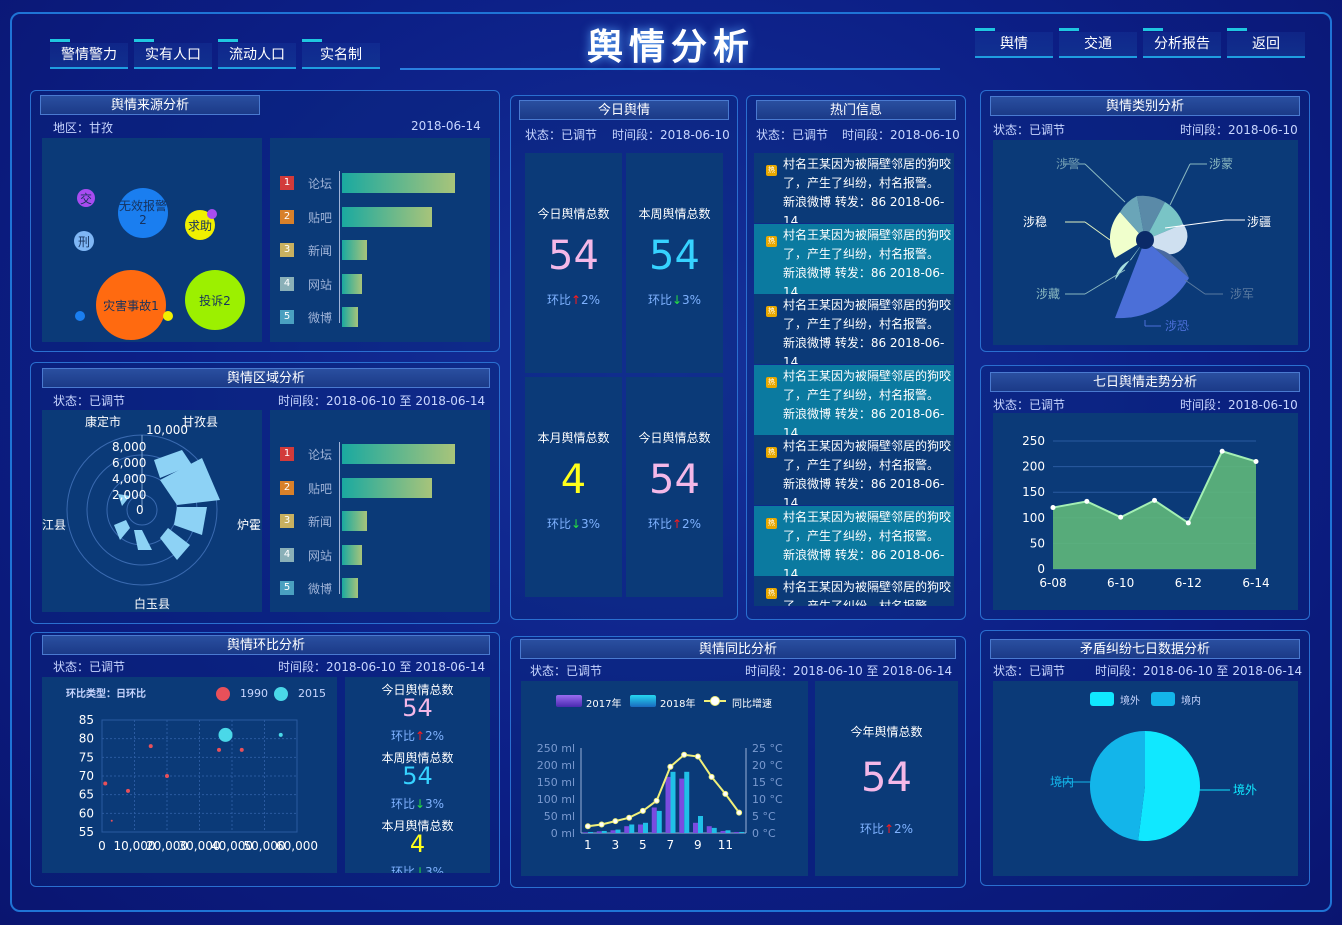  What do you see at coordinates (173, 54) in the screenshot?
I see `nav-item-population: 实有人口` at bounding box center [173, 54].